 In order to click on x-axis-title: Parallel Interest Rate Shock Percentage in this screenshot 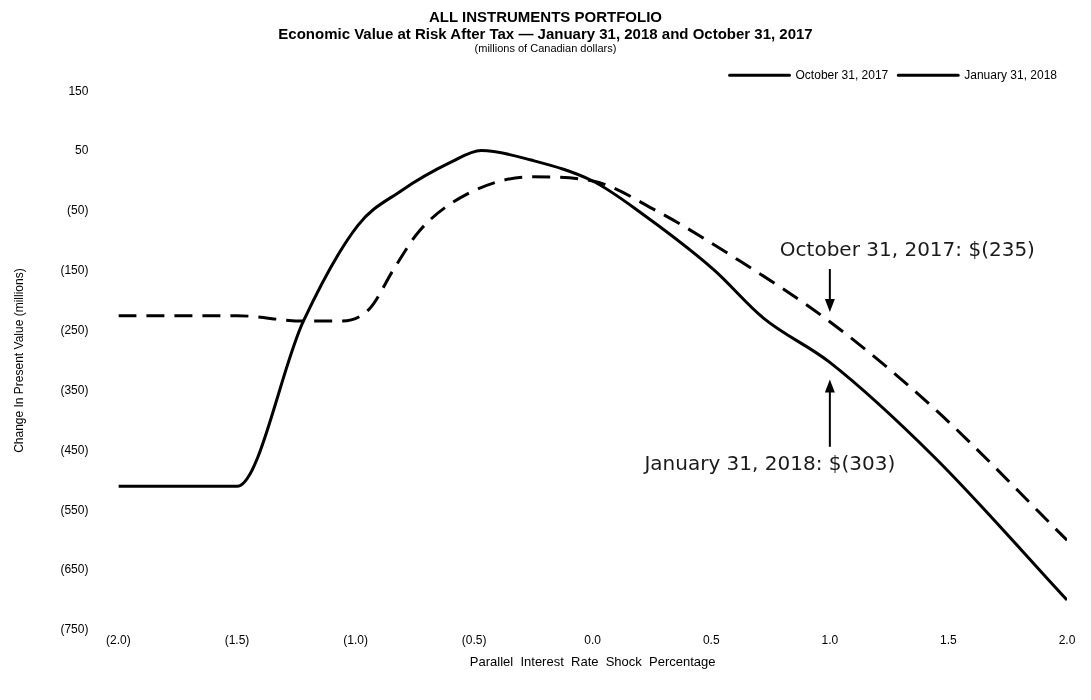, I will do `click(592, 661)`.